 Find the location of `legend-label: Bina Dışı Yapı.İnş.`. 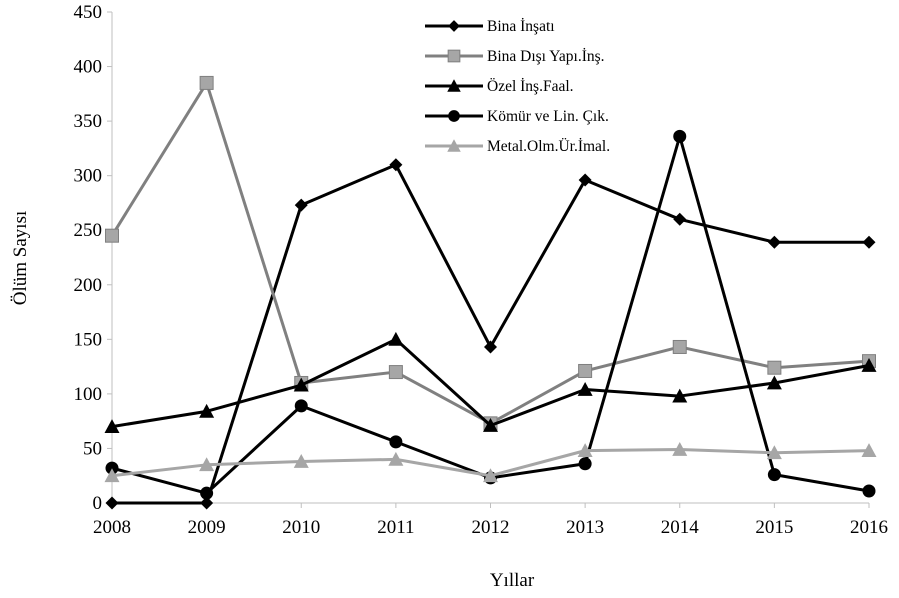

legend-label: Bina Dışı Yapı.İnş. is located at coordinates (546, 56).